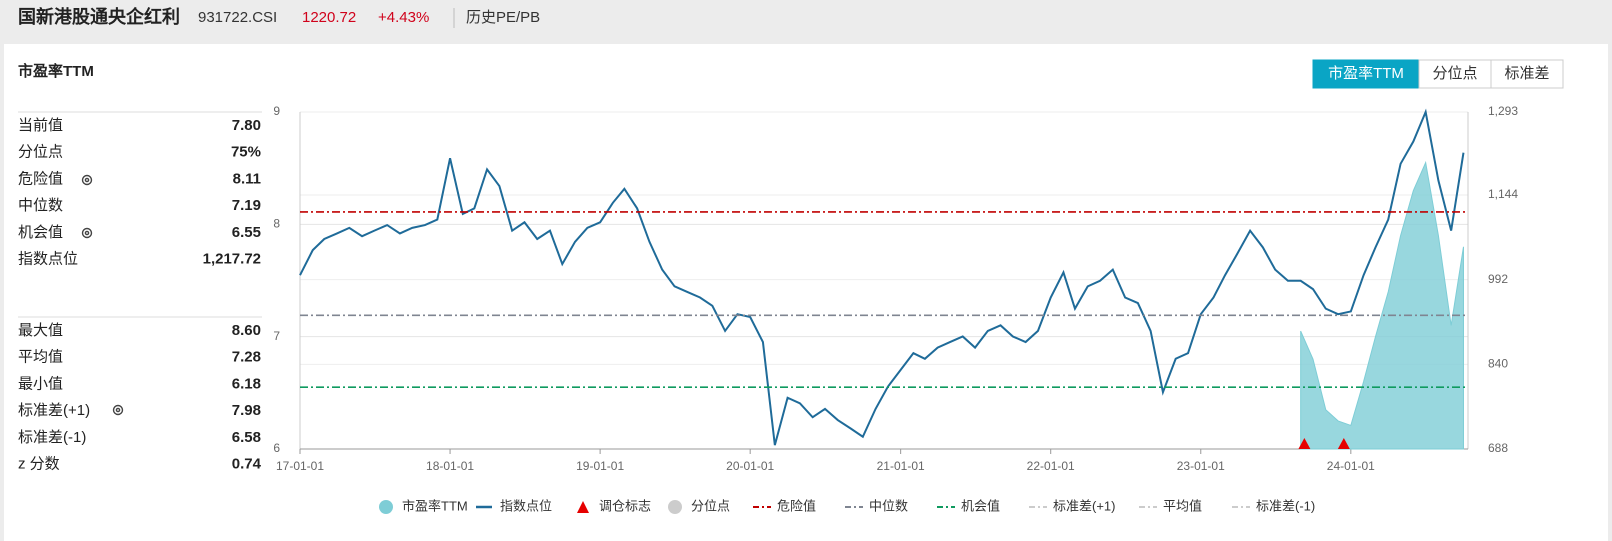  Describe the element at coordinates (980, 505) in the screenshot. I see `legend-label: 机会值` at that location.